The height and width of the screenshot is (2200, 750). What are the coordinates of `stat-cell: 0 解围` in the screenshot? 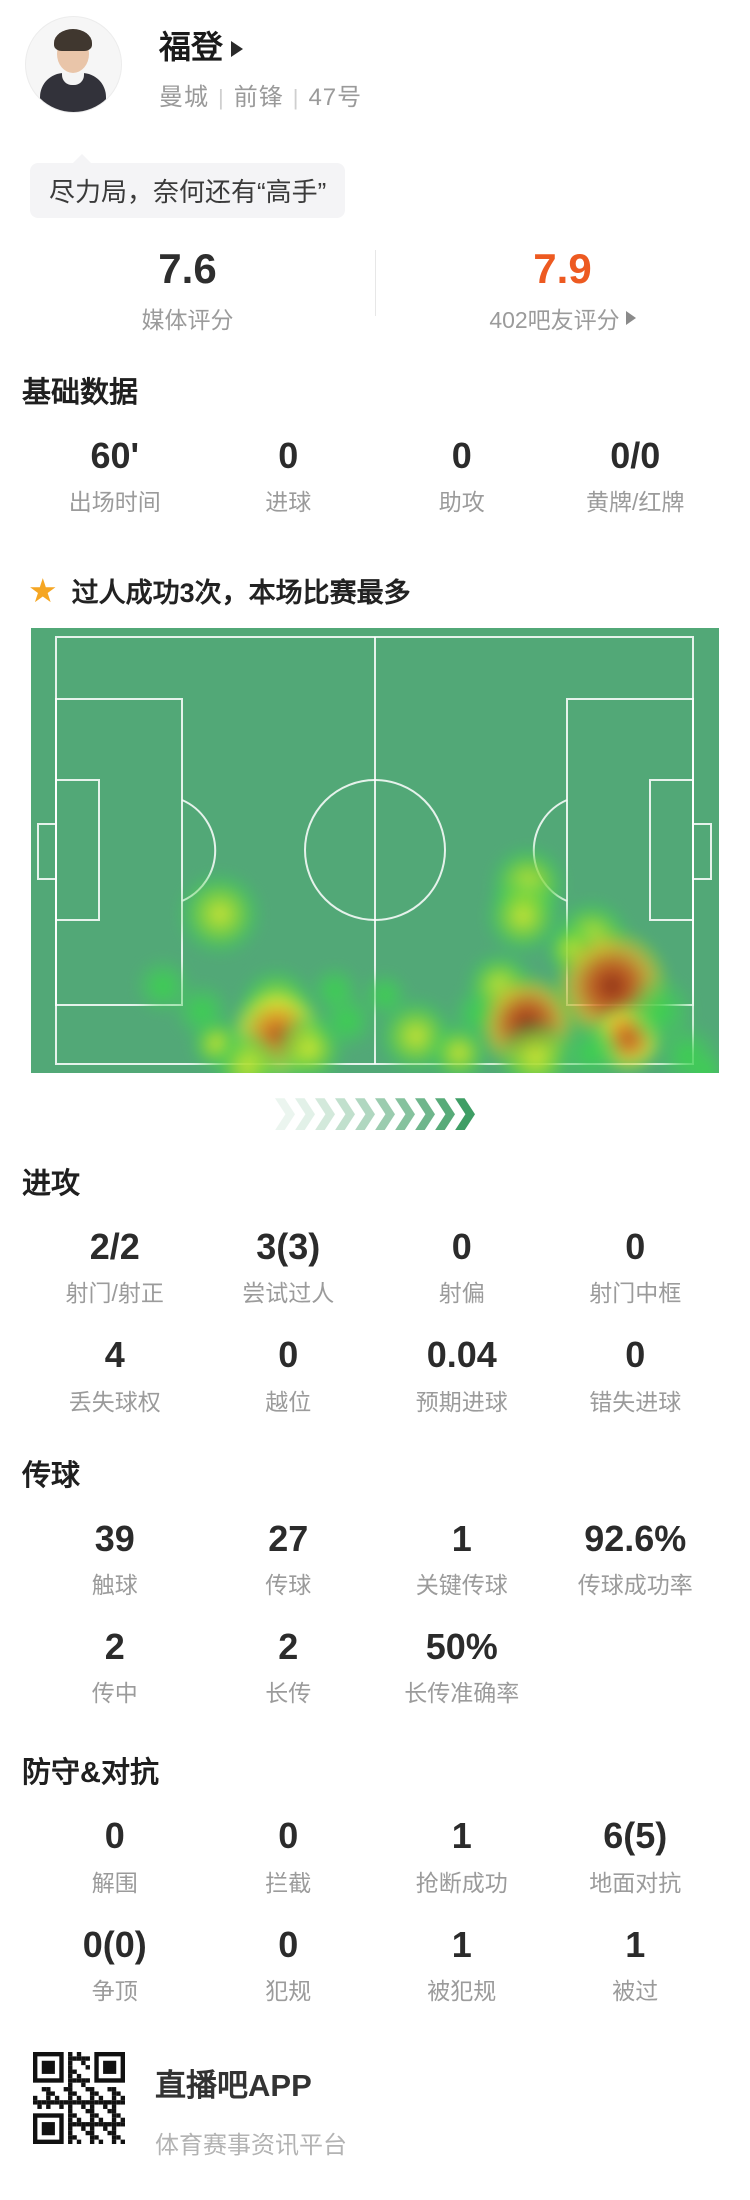 It's located at (115, 1856).